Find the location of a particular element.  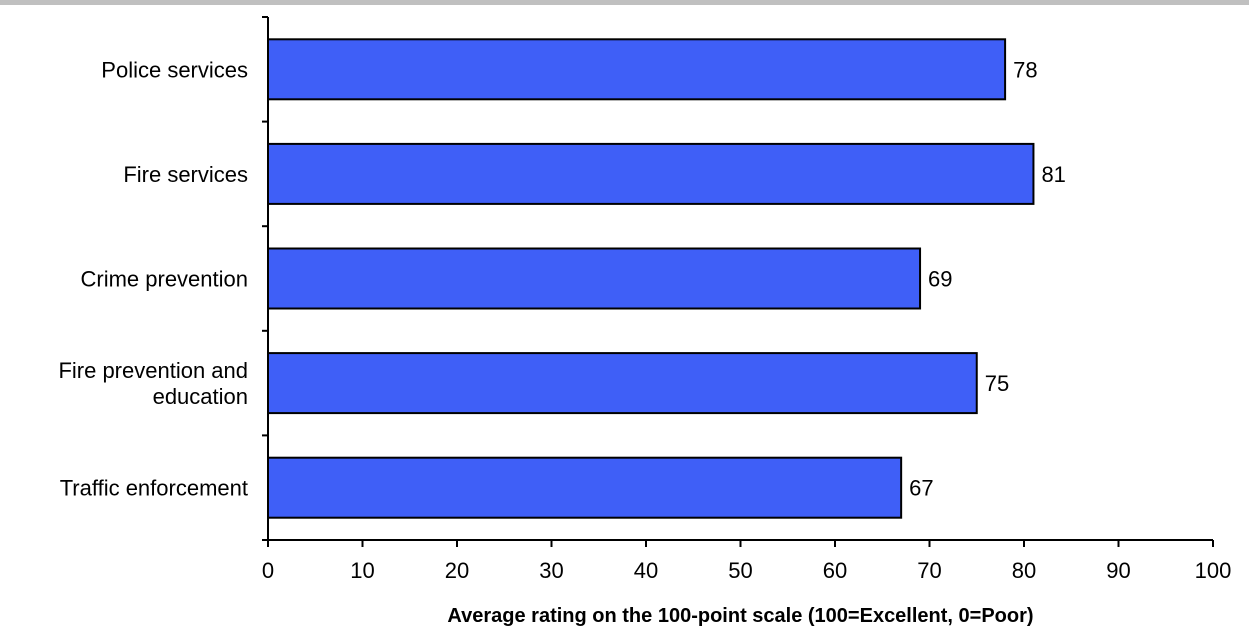

category-label-3: Fire prevention and education is located at coordinates (153, 383).